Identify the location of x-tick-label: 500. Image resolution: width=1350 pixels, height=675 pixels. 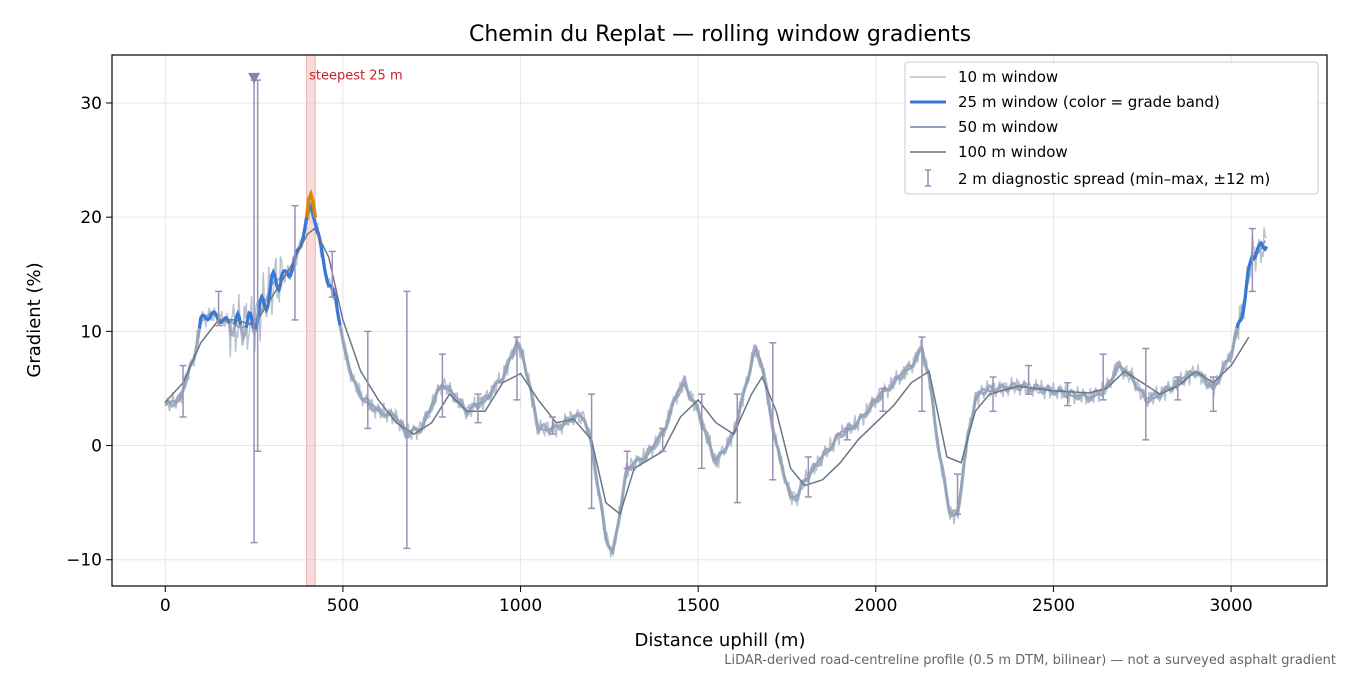
(343, 606).